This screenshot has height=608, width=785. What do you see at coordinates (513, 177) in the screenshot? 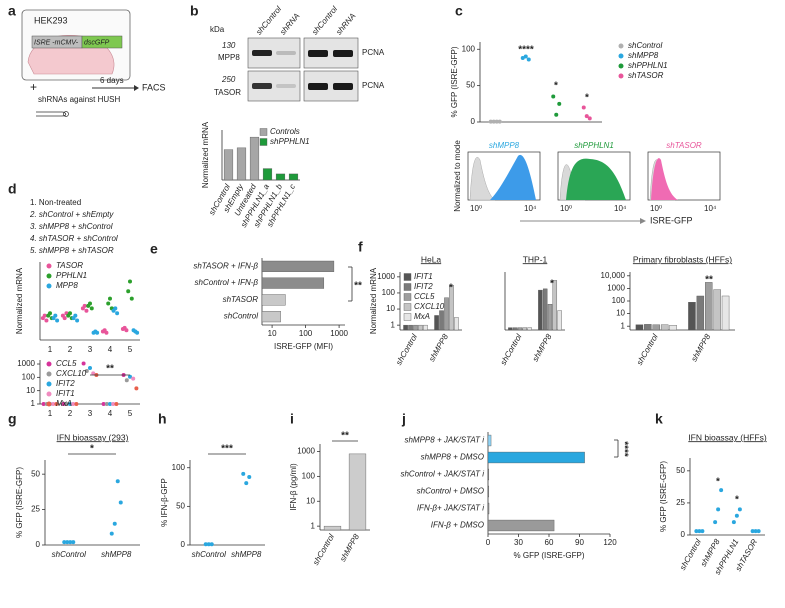
I see `histogram-sample` at bounding box center [513, 177].